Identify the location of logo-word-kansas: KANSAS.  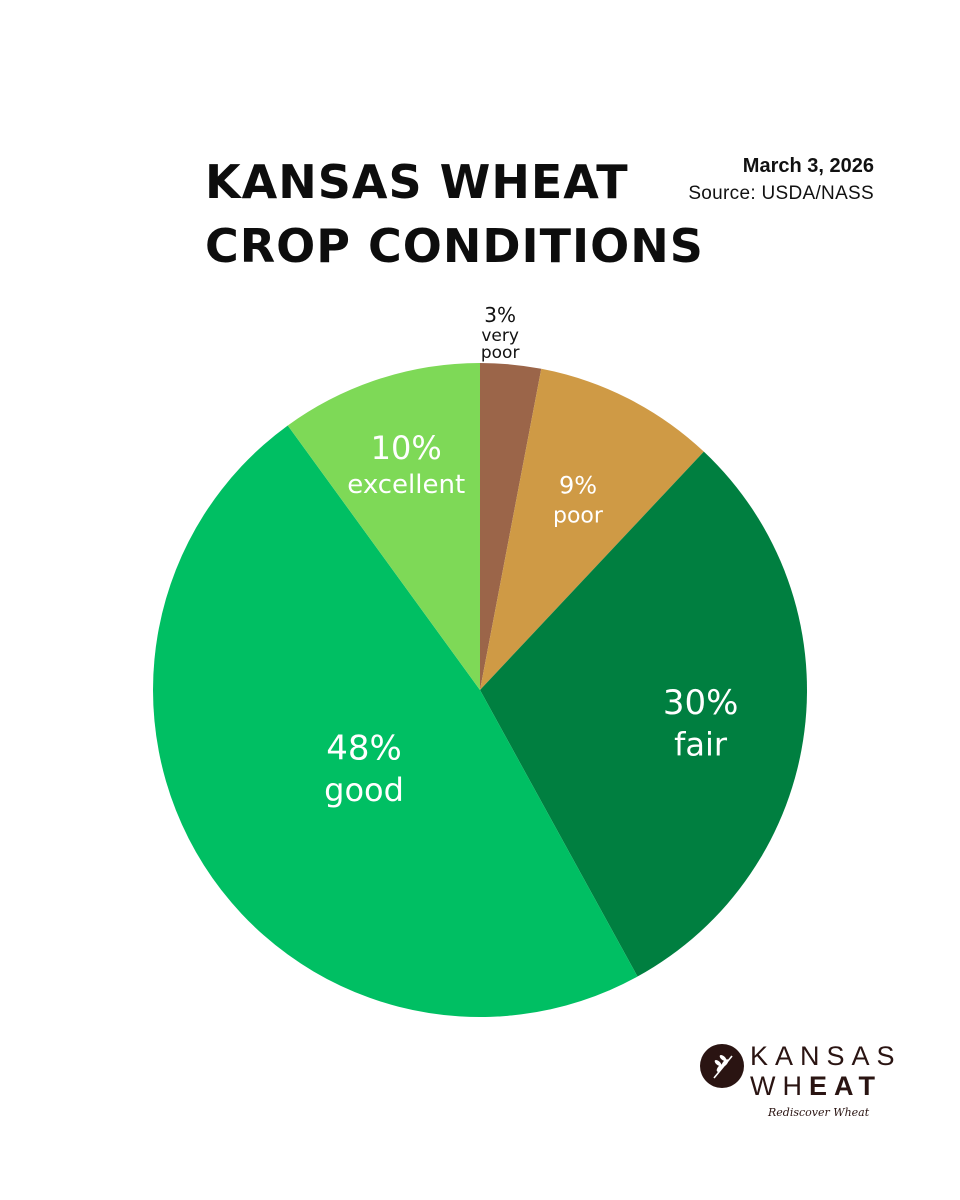
(826, 1056).